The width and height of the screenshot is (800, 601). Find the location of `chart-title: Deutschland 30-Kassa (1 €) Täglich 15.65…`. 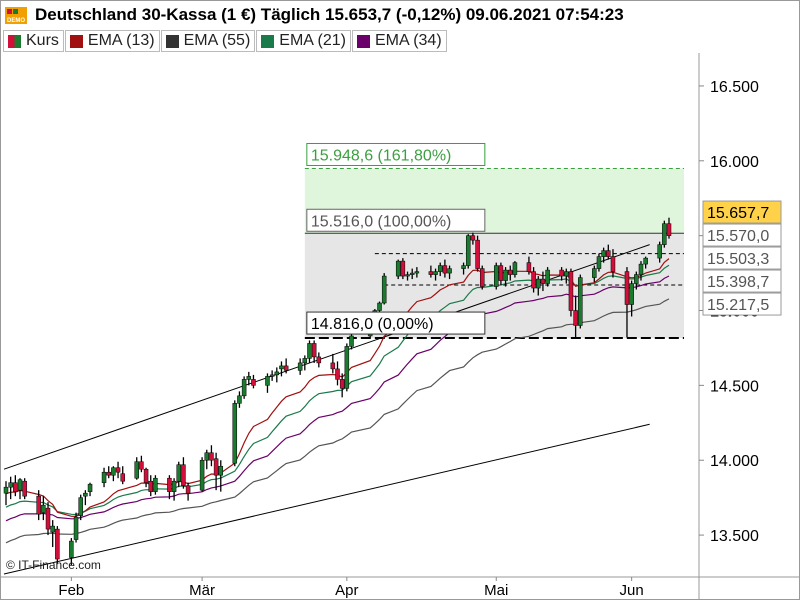

chart-title: Deutschland 30-Kassa (1 €) Täglich 15.65… is located at coordinates (329, 14).